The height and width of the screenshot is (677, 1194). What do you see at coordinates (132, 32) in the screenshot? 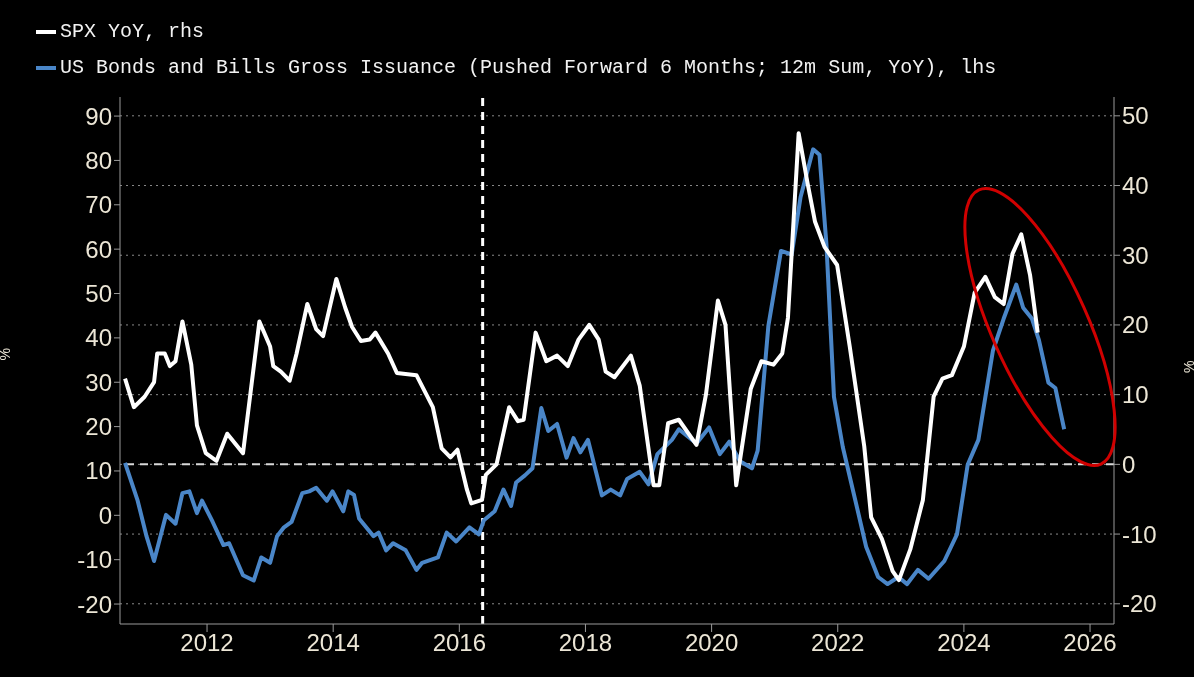
I see `legend-label: SPX YoY, rhs` at bounding box center [132, 32].